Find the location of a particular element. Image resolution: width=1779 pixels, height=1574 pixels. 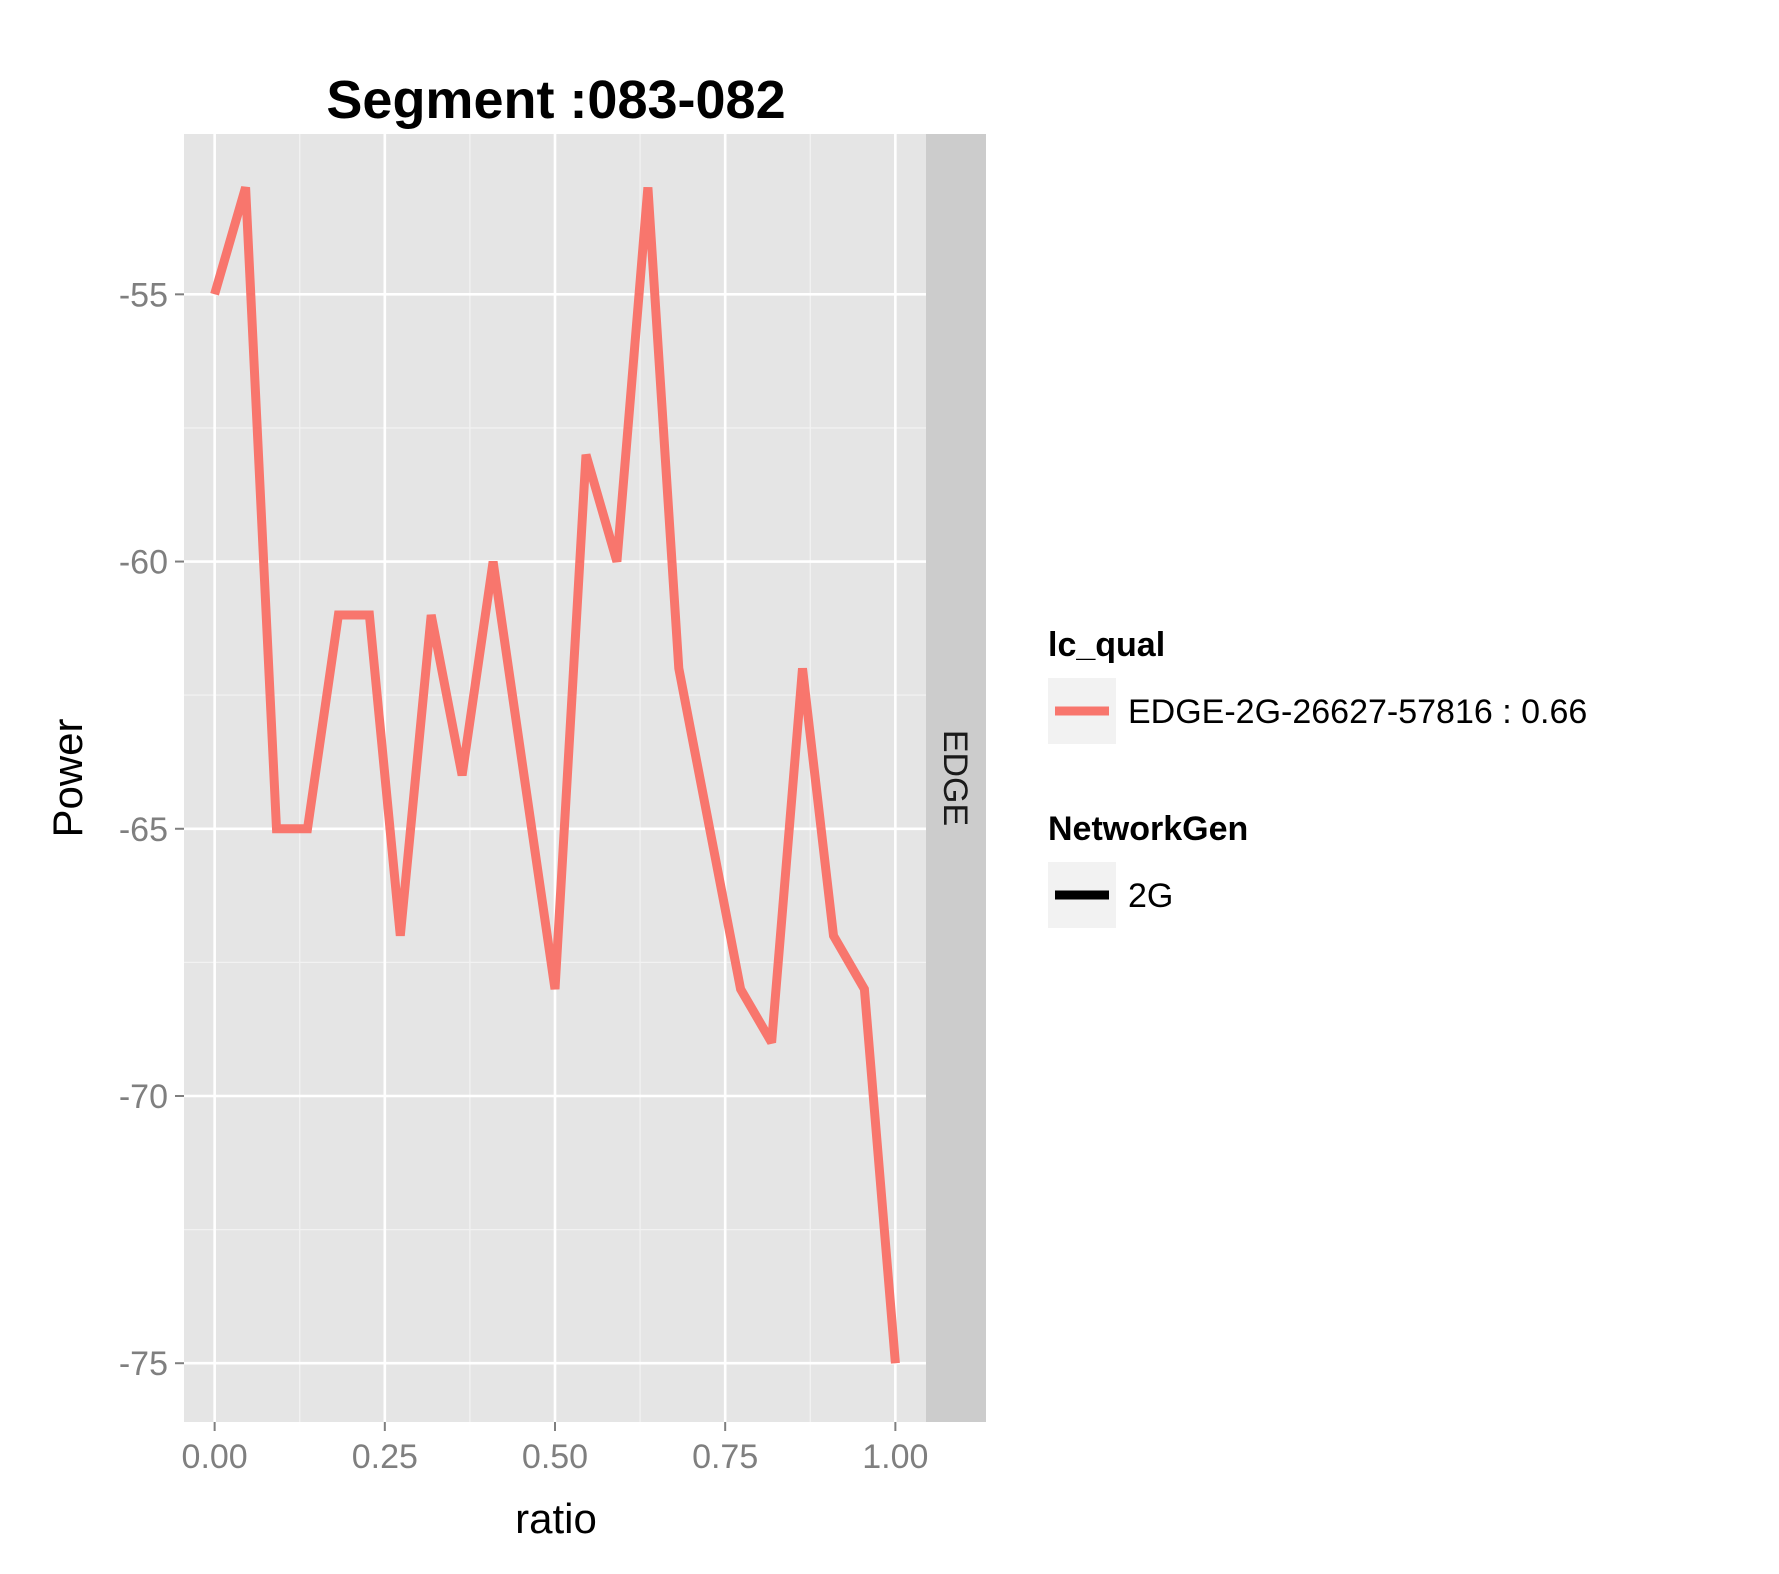

legend-label-lc-qual: EDGE-2G-26627-57816 : 0.66 is located at coordinates (1357, 712).